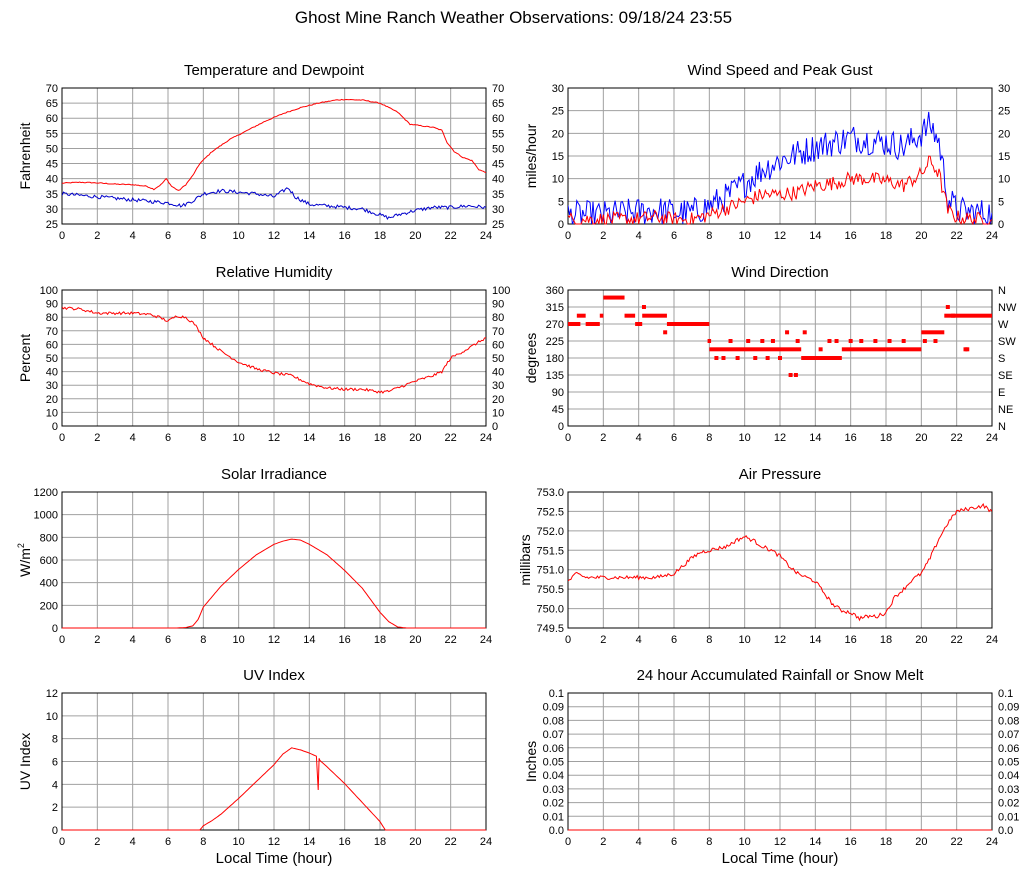 The image size is (1027, 878). Describe the element at coordinates (1004, 134) in the screenshot. I see `right-tick-label: 20` at that location.